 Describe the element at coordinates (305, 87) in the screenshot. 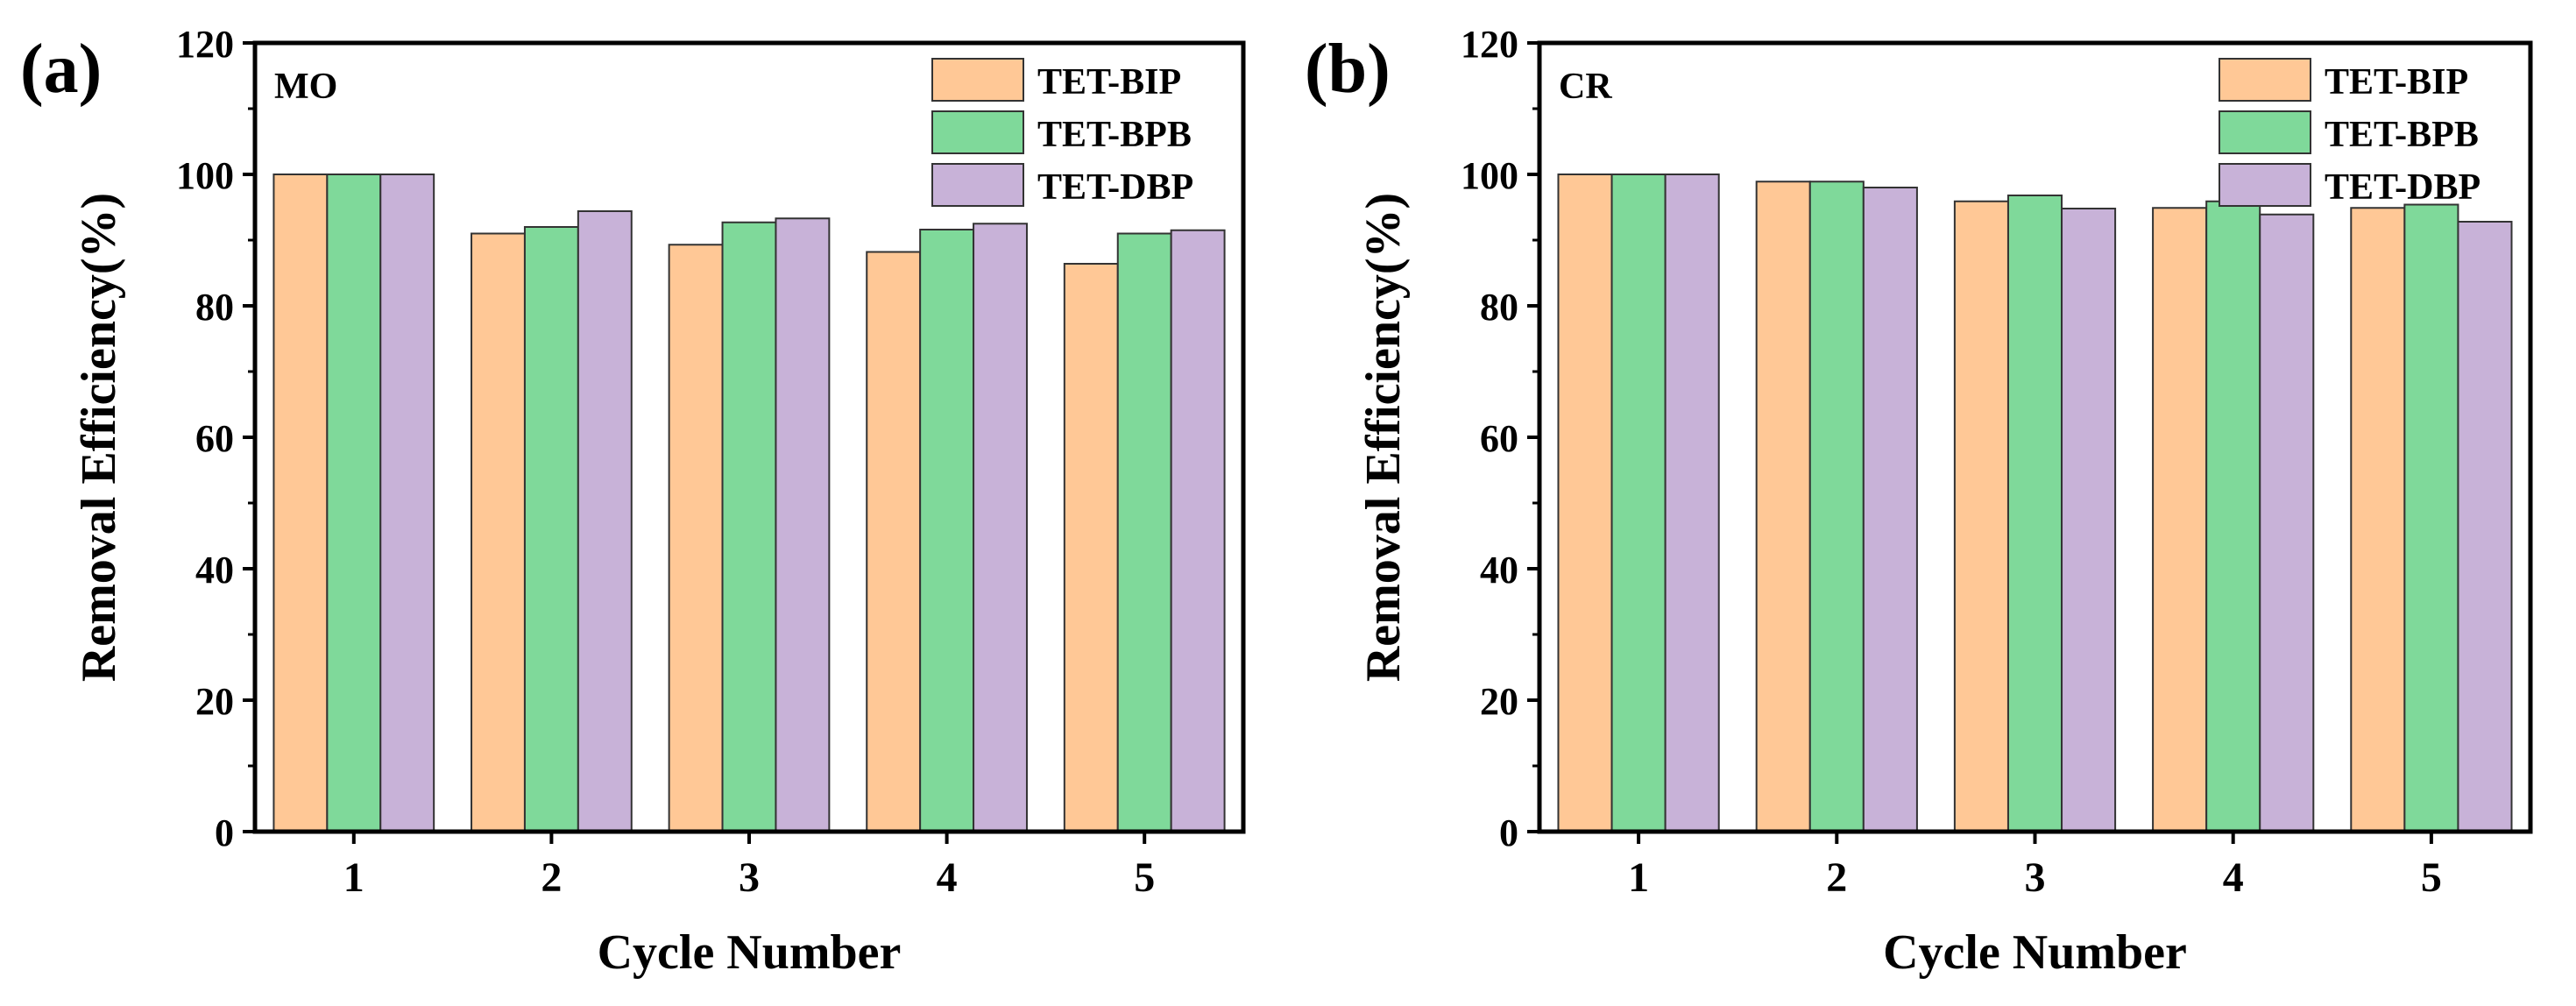

I see `dye-annotation: MO` at that location.